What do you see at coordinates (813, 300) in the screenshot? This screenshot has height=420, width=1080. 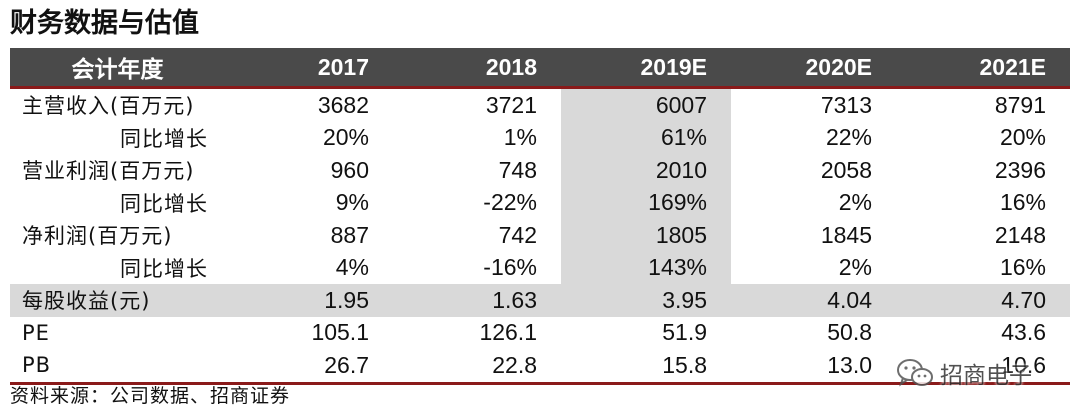 I see `cell-value: 4.04` at bounding box center [813, 300].